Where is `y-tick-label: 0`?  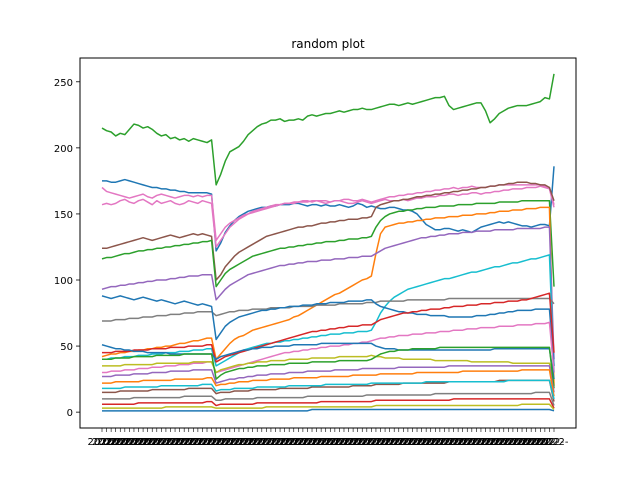 y-tick-label: 0 is located at coordinates (70, 413).